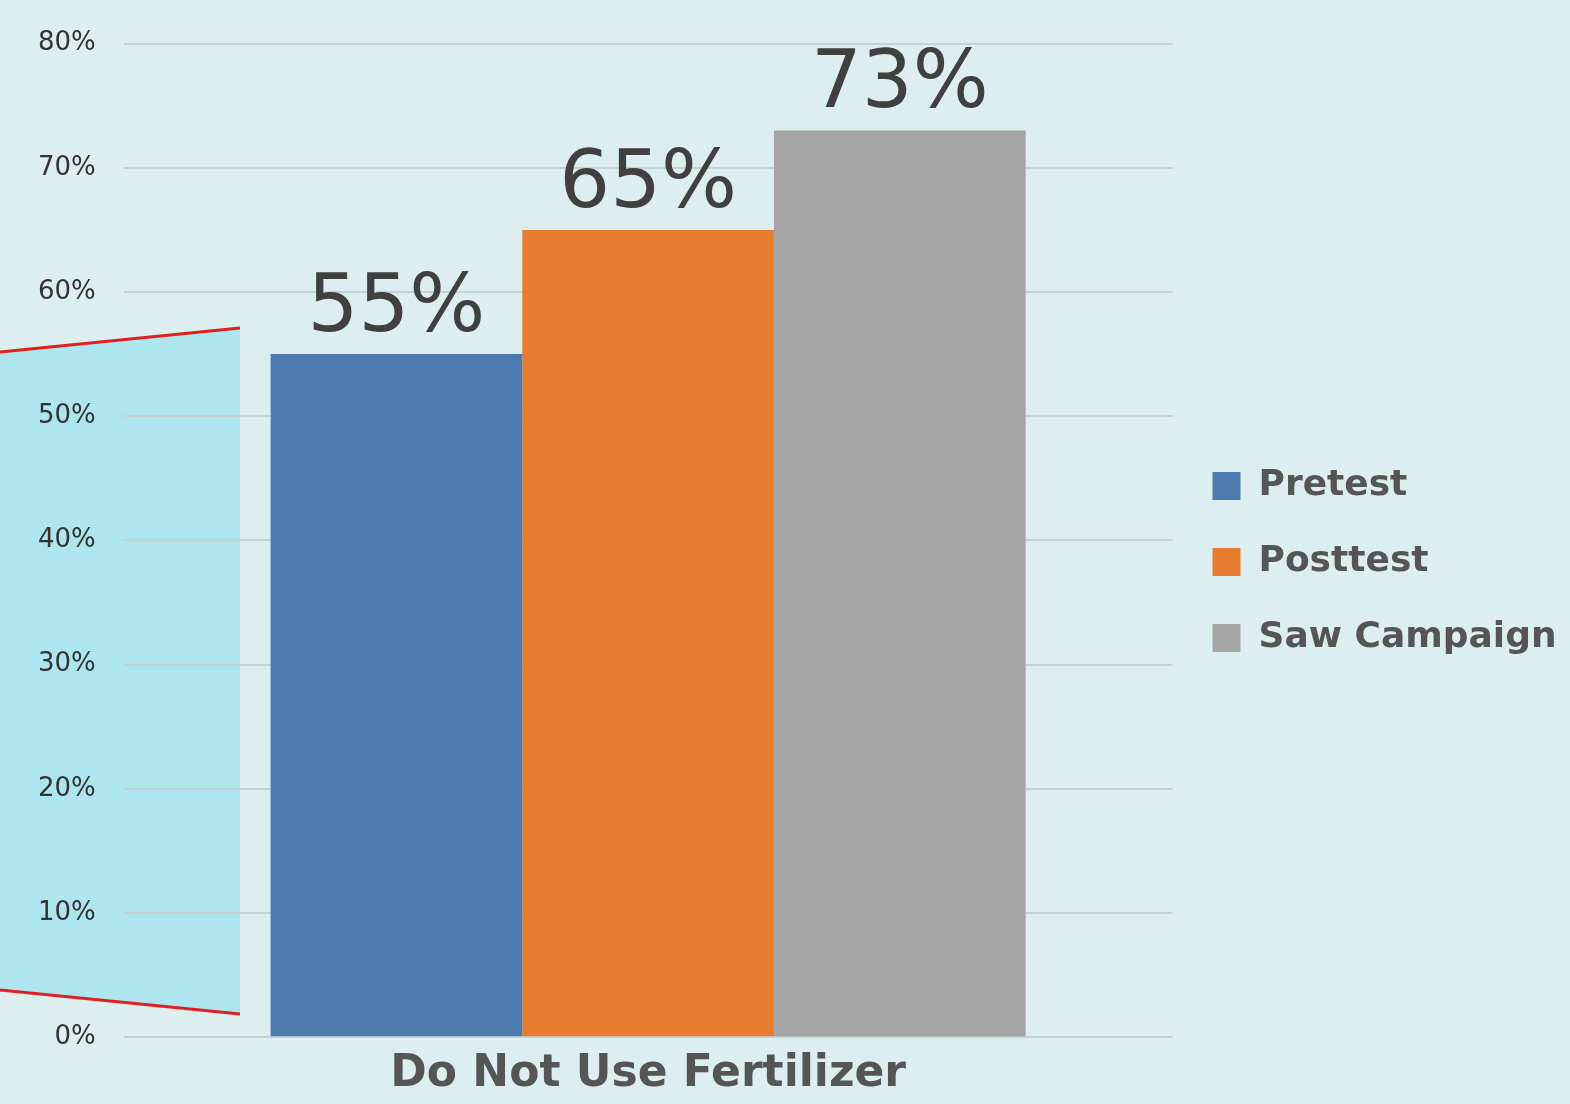  What do you see at coordinates (899, 80) in the screenshot?
I see `data-label: 73%` at bounding box center [899, 80].